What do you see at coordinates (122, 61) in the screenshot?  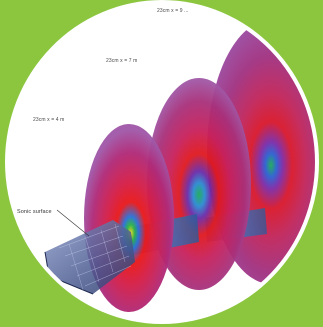 I see `label-slice-mid: 23cm x = 7 m` at bounding box center [122, 61].